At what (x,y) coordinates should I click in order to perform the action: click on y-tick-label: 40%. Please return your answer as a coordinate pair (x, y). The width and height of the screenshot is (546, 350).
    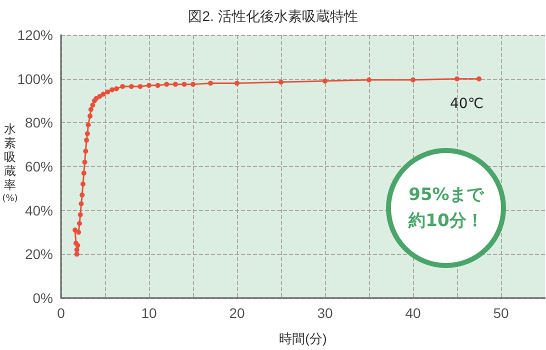
    Looking at the image, I should click on (38, 210).